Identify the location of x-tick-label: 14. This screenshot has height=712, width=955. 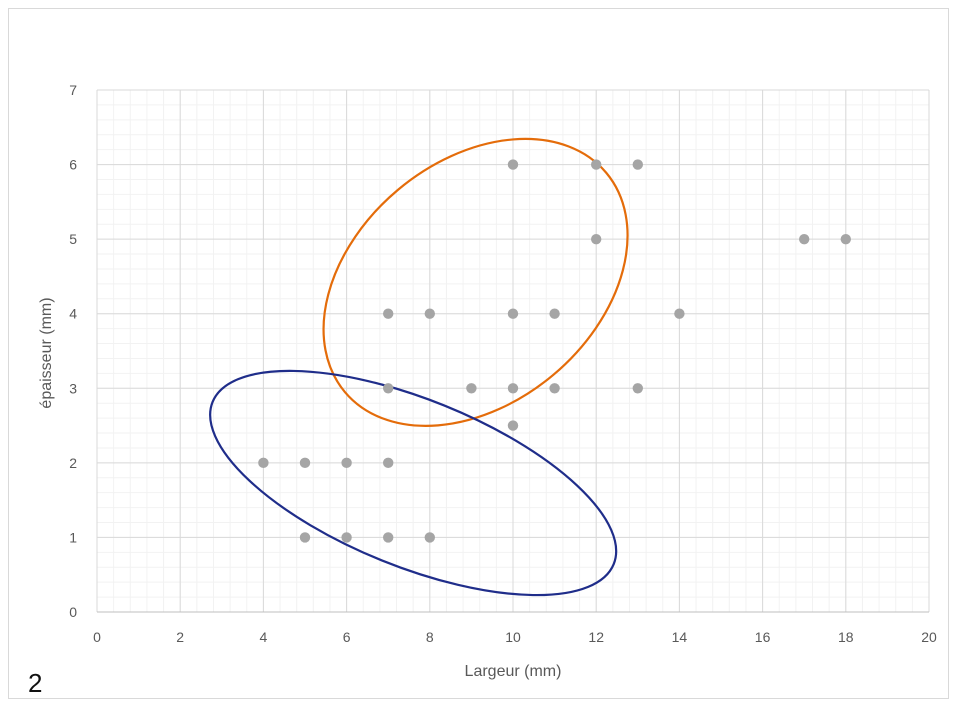
(680, 637).